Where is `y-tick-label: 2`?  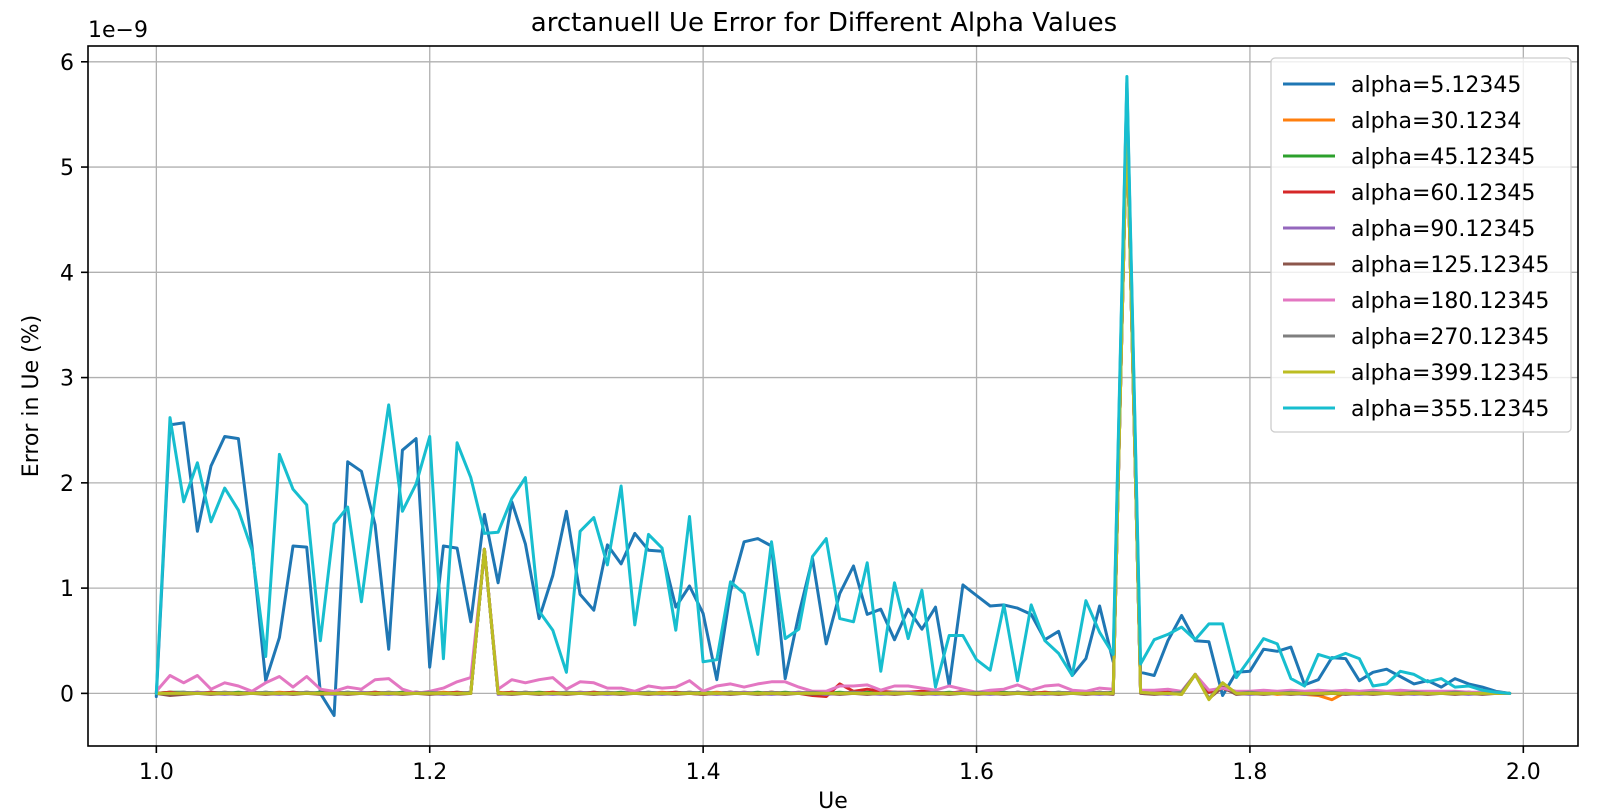
y-tick-label: 2 is located at coordinates (67, 484).